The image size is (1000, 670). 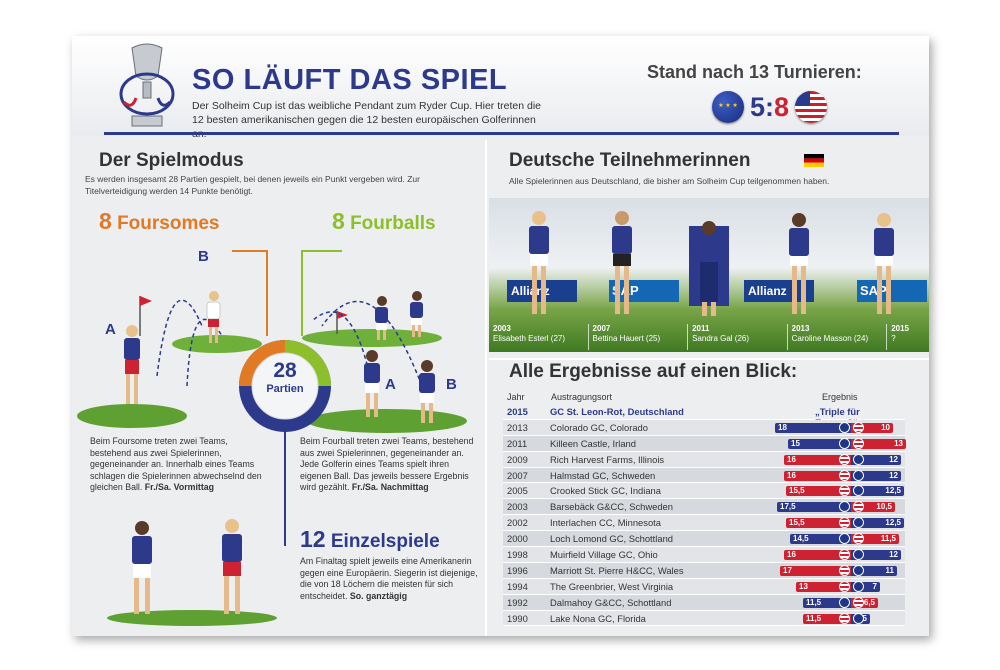 What do you see at coordinates (539, 337) in the screenshot?
I see `player-caption: 2003 Elisabeth Esterl (27)` at bounding box center [539, 337].